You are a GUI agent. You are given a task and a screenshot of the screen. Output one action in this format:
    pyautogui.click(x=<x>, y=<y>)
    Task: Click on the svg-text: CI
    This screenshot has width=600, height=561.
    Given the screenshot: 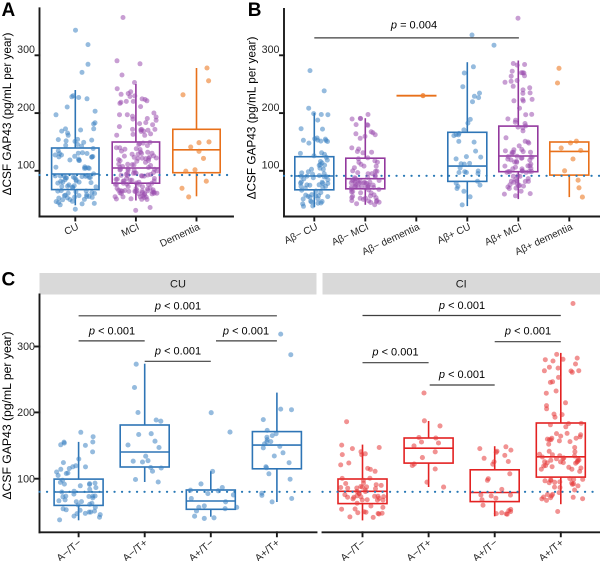 What is the action you would take?
    pyautogui.click(x=461, y=285)
    